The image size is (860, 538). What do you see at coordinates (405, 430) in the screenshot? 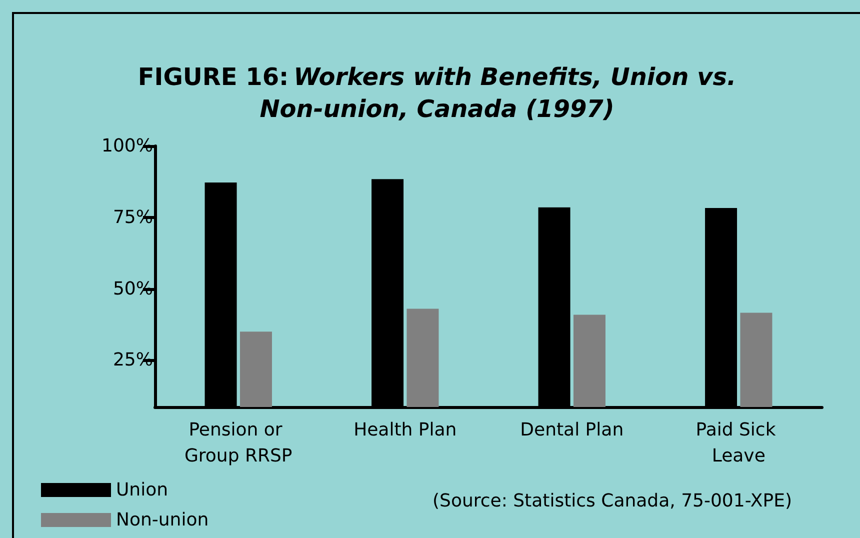
I see `x-tick-label: Health Plan` at bounding box center [405, 430].